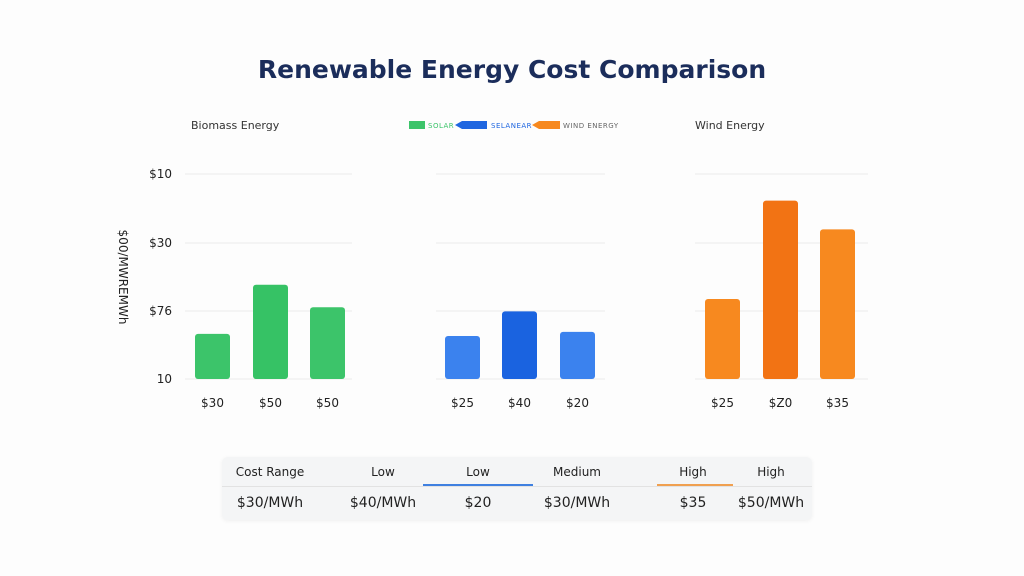 The height and width of the screenshot is (576, 1024). Describe the element at coordinates (212, 403) in the screenshot. I see `bar-label: $30` at that location.